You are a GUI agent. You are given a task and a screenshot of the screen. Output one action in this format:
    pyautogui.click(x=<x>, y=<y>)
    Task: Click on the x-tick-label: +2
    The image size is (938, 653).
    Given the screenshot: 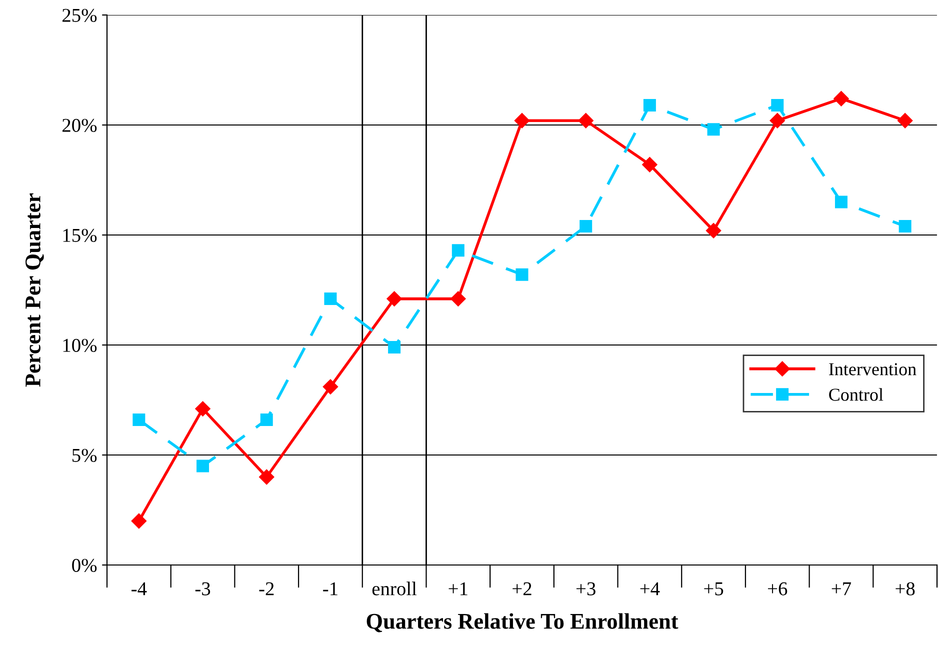 What is the action you would take?
    pyautogui.click(x=522, y=589)
    